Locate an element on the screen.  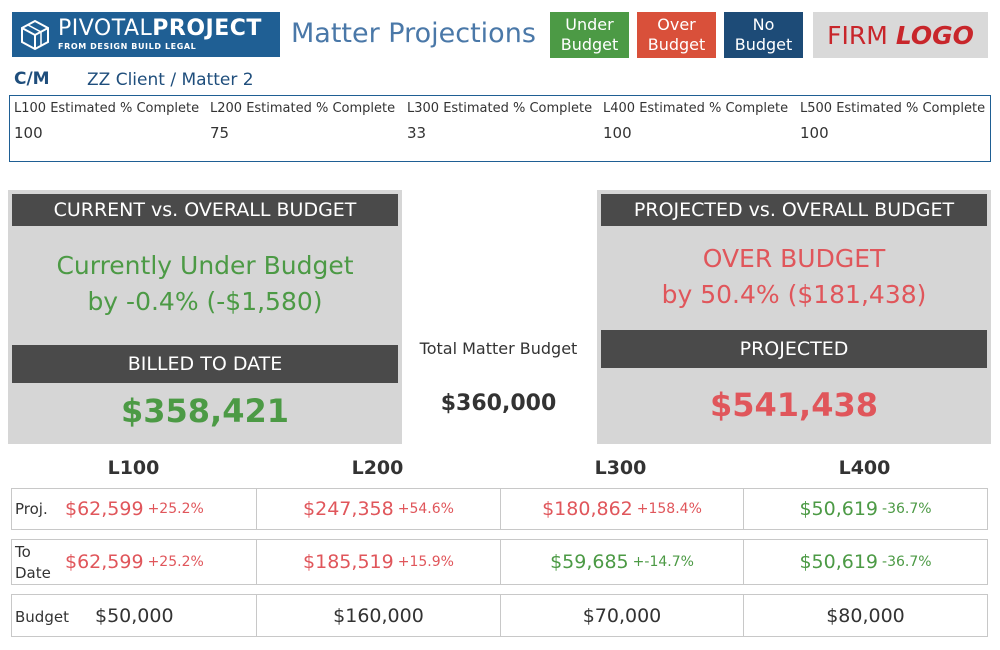
budget-row: Budget $50,000 $160,000 $70,000 $80,000 is located at coordinates (499, 615).